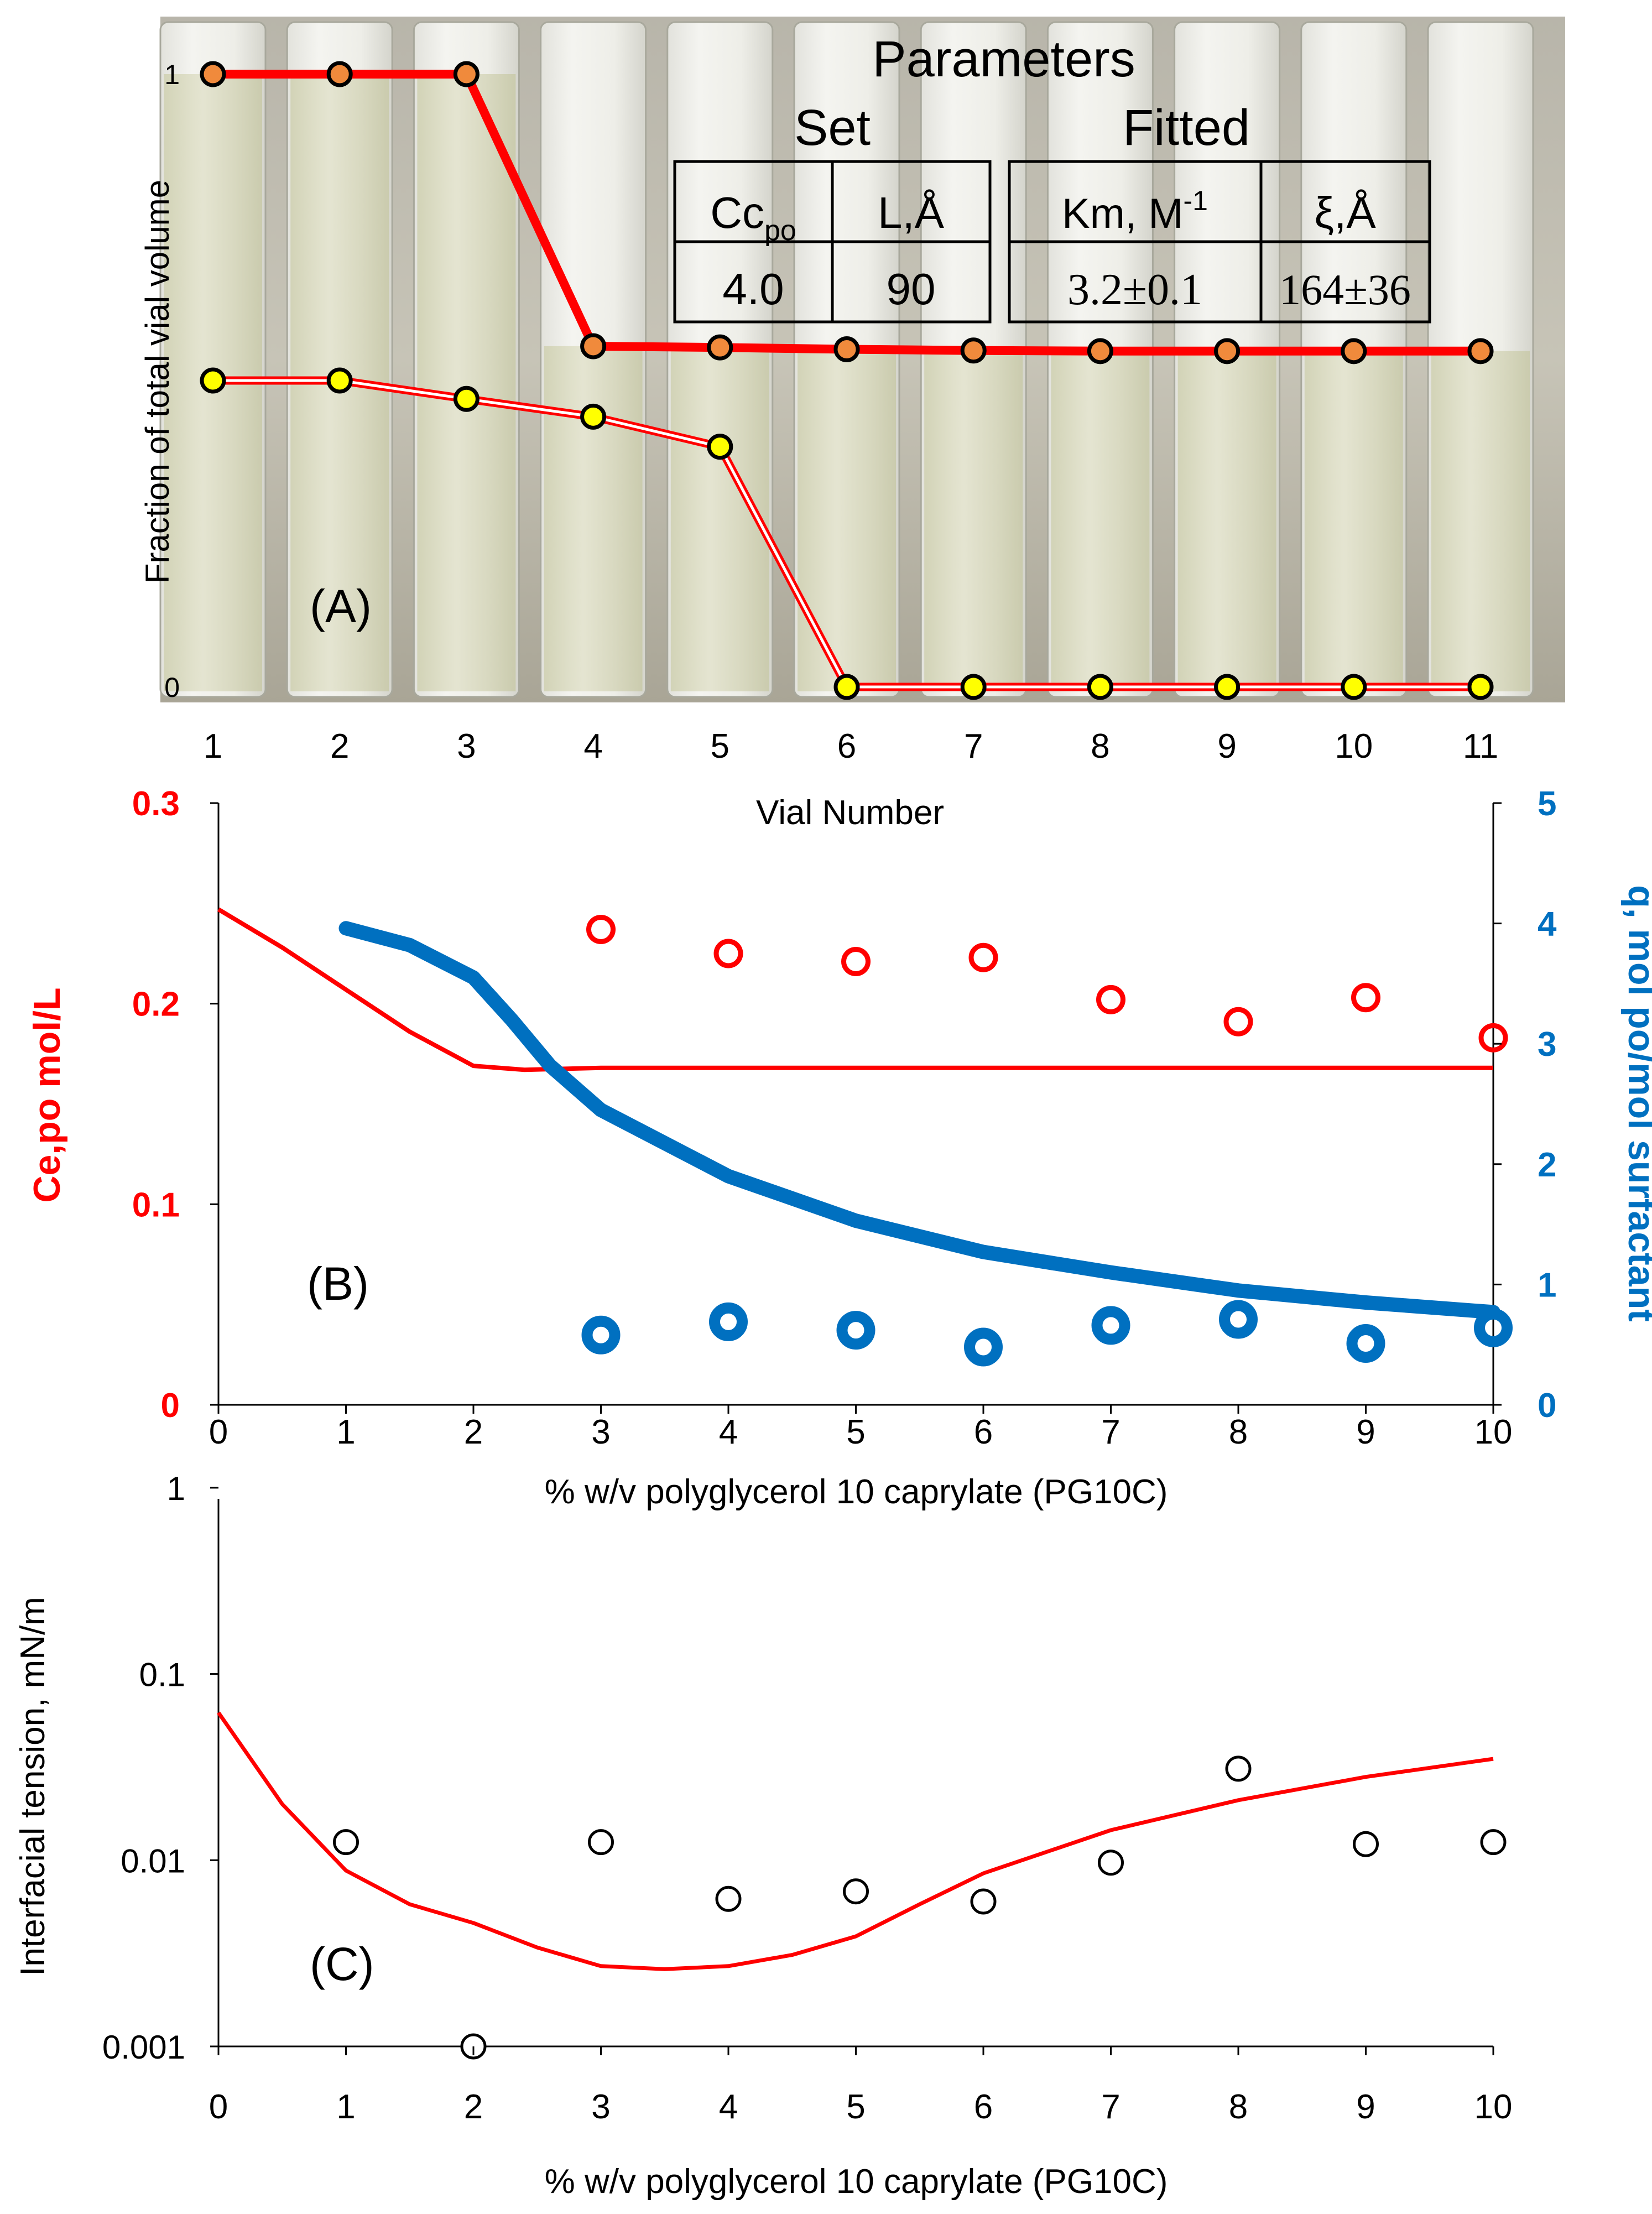 Image resolution: width=1652 pixels, height=2214 pixels. What do you see at coordinates (1345, 289) in the screenshot?
I see `value-xi: 164±36` at bounding box center [1345, 289].